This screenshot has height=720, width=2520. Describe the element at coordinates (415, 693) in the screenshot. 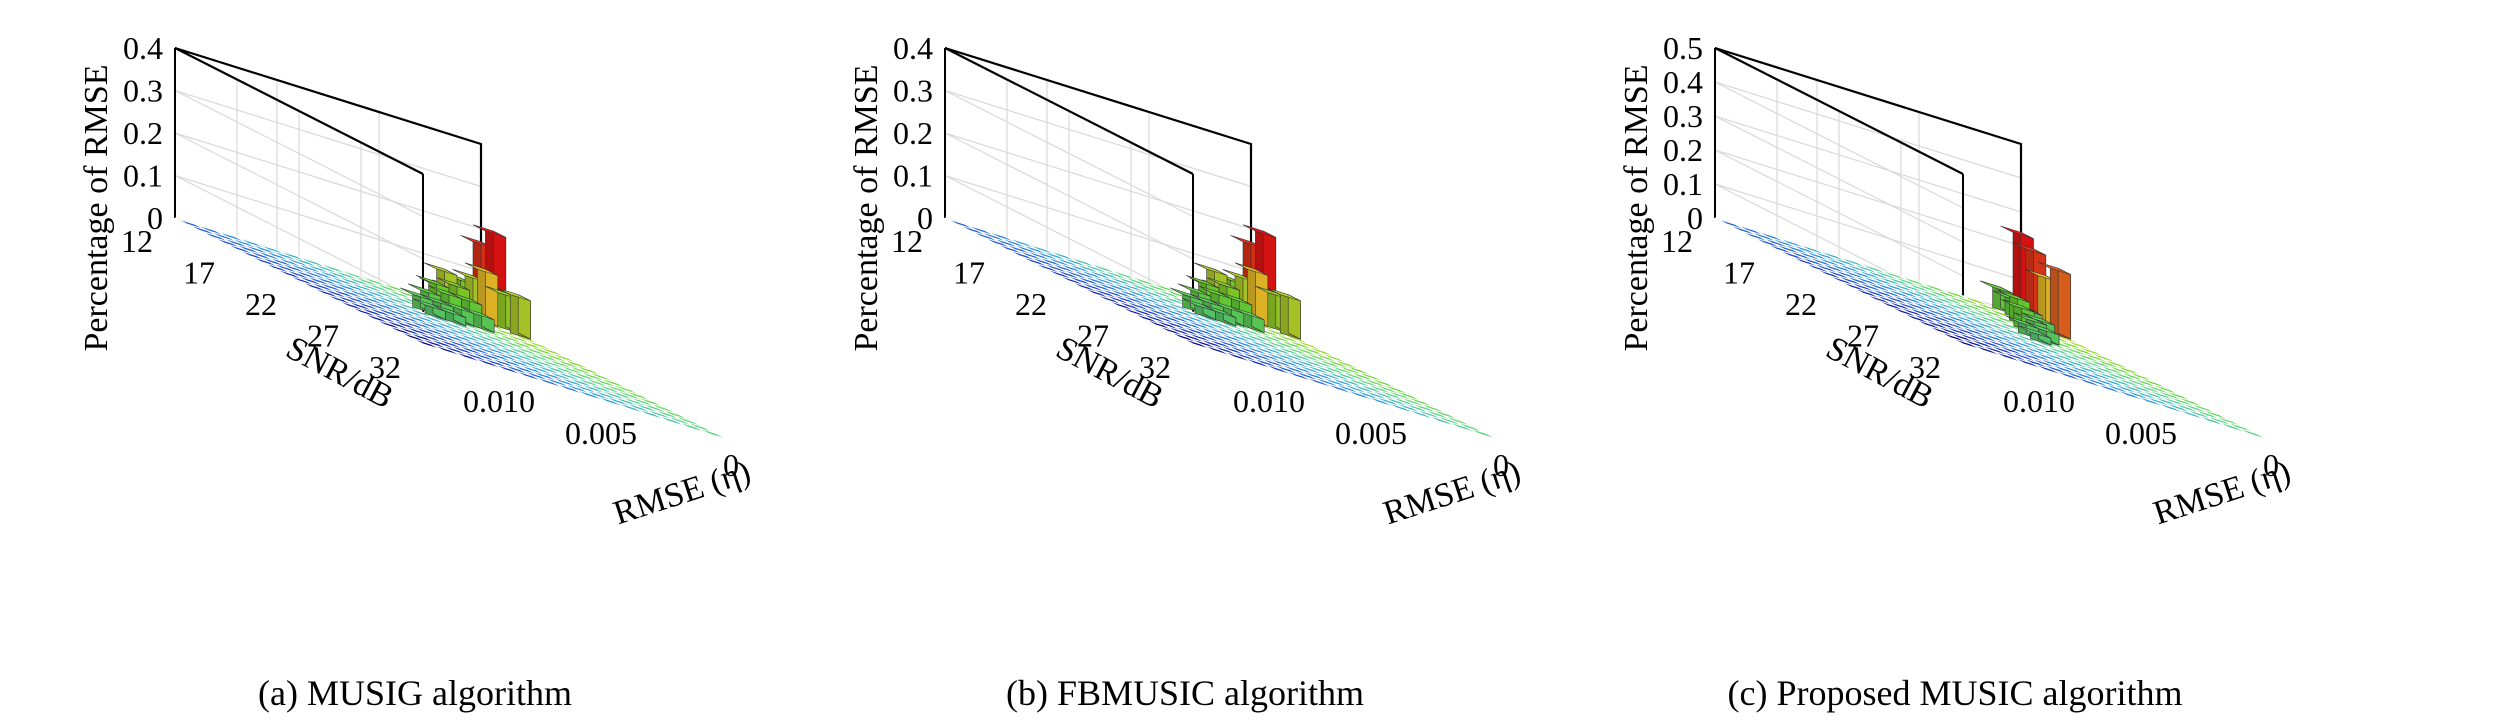

I see `chart-caption-a: (a) MUSIG algorithm` at that location.